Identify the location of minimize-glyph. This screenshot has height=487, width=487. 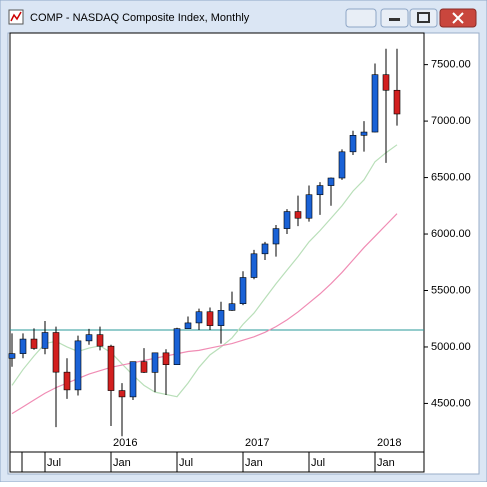
(394, 19).